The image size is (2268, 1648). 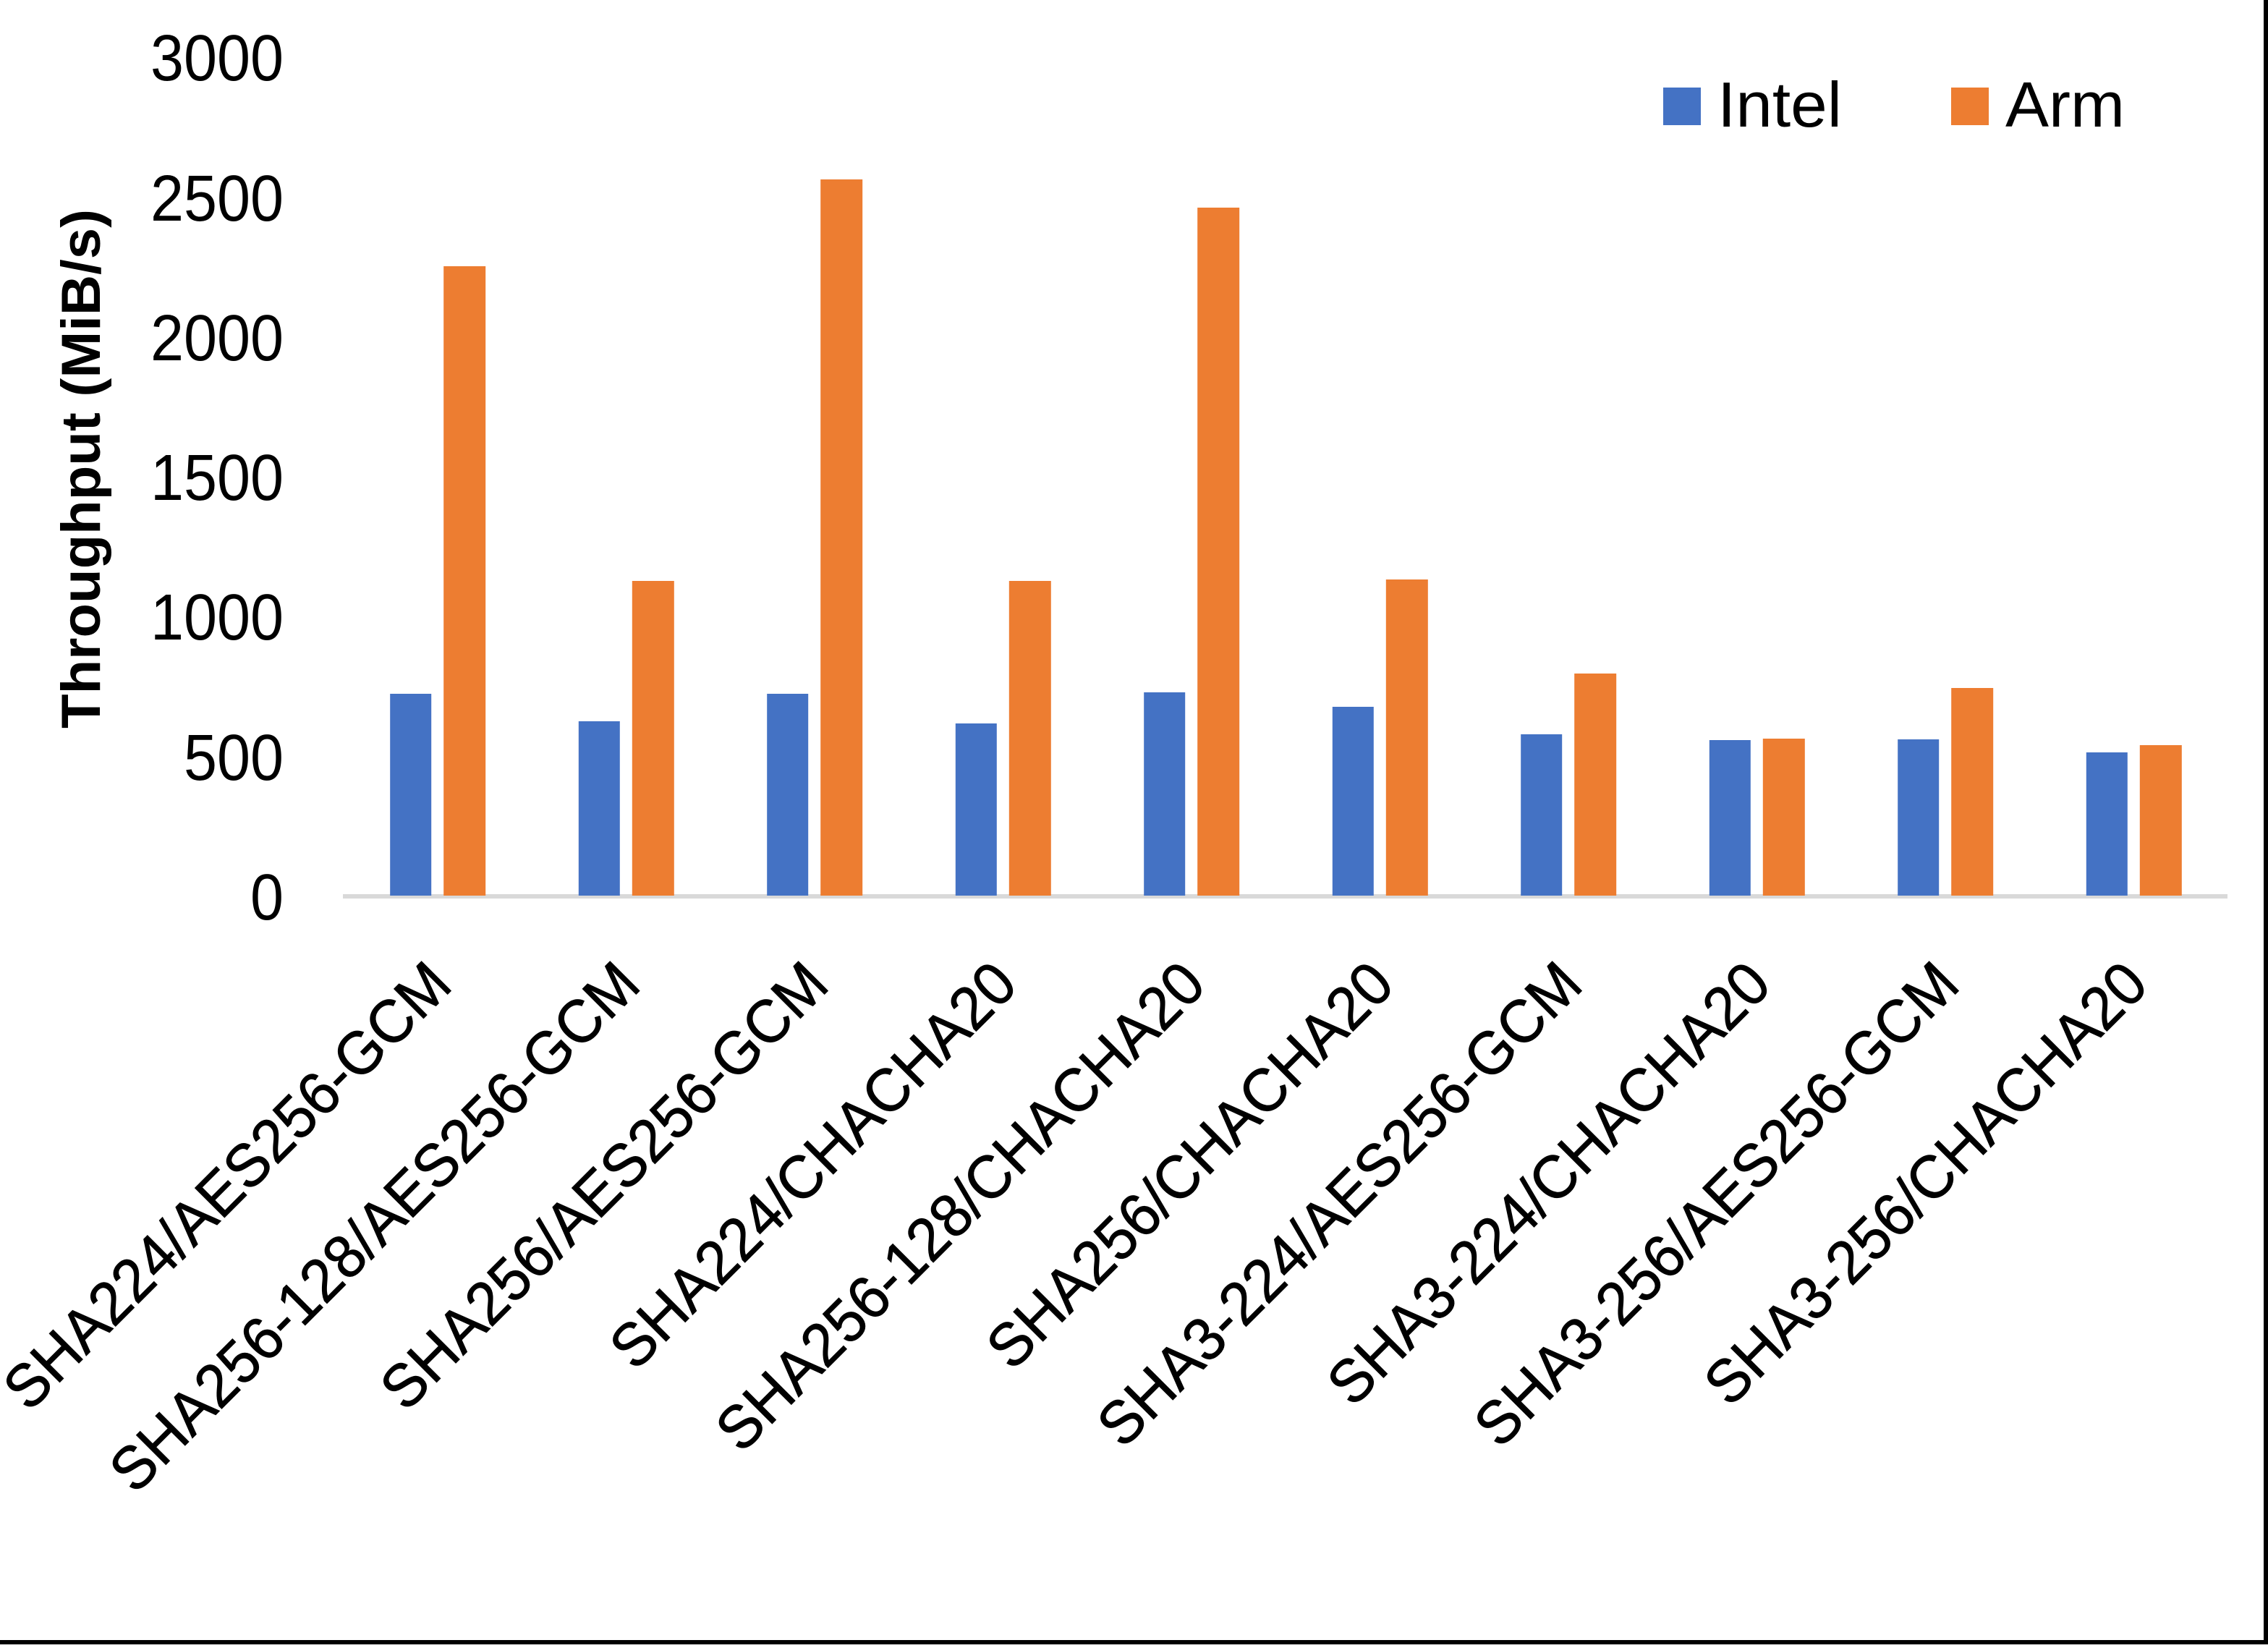 I want to click on svg-text: Intel, so click(x=1779, y=104).